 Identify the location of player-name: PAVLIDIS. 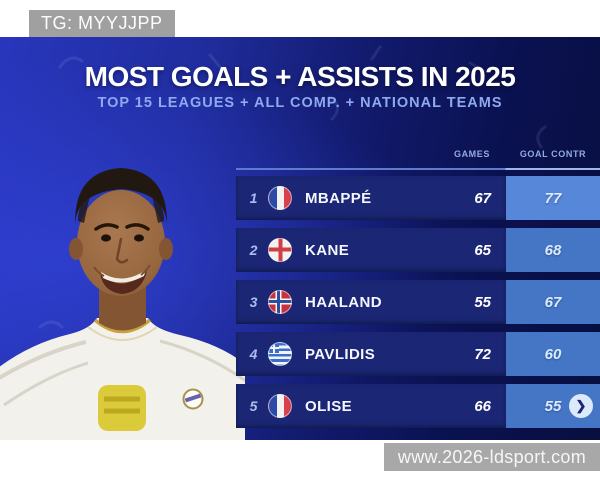
(340, 354).